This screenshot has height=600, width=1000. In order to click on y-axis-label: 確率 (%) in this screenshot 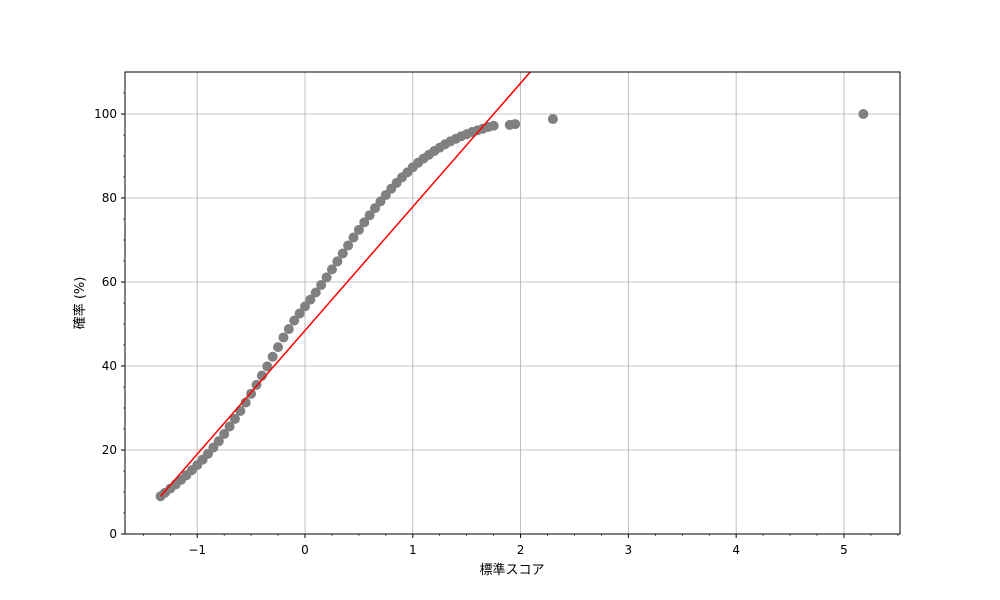, I will do `click(80, 303)`.